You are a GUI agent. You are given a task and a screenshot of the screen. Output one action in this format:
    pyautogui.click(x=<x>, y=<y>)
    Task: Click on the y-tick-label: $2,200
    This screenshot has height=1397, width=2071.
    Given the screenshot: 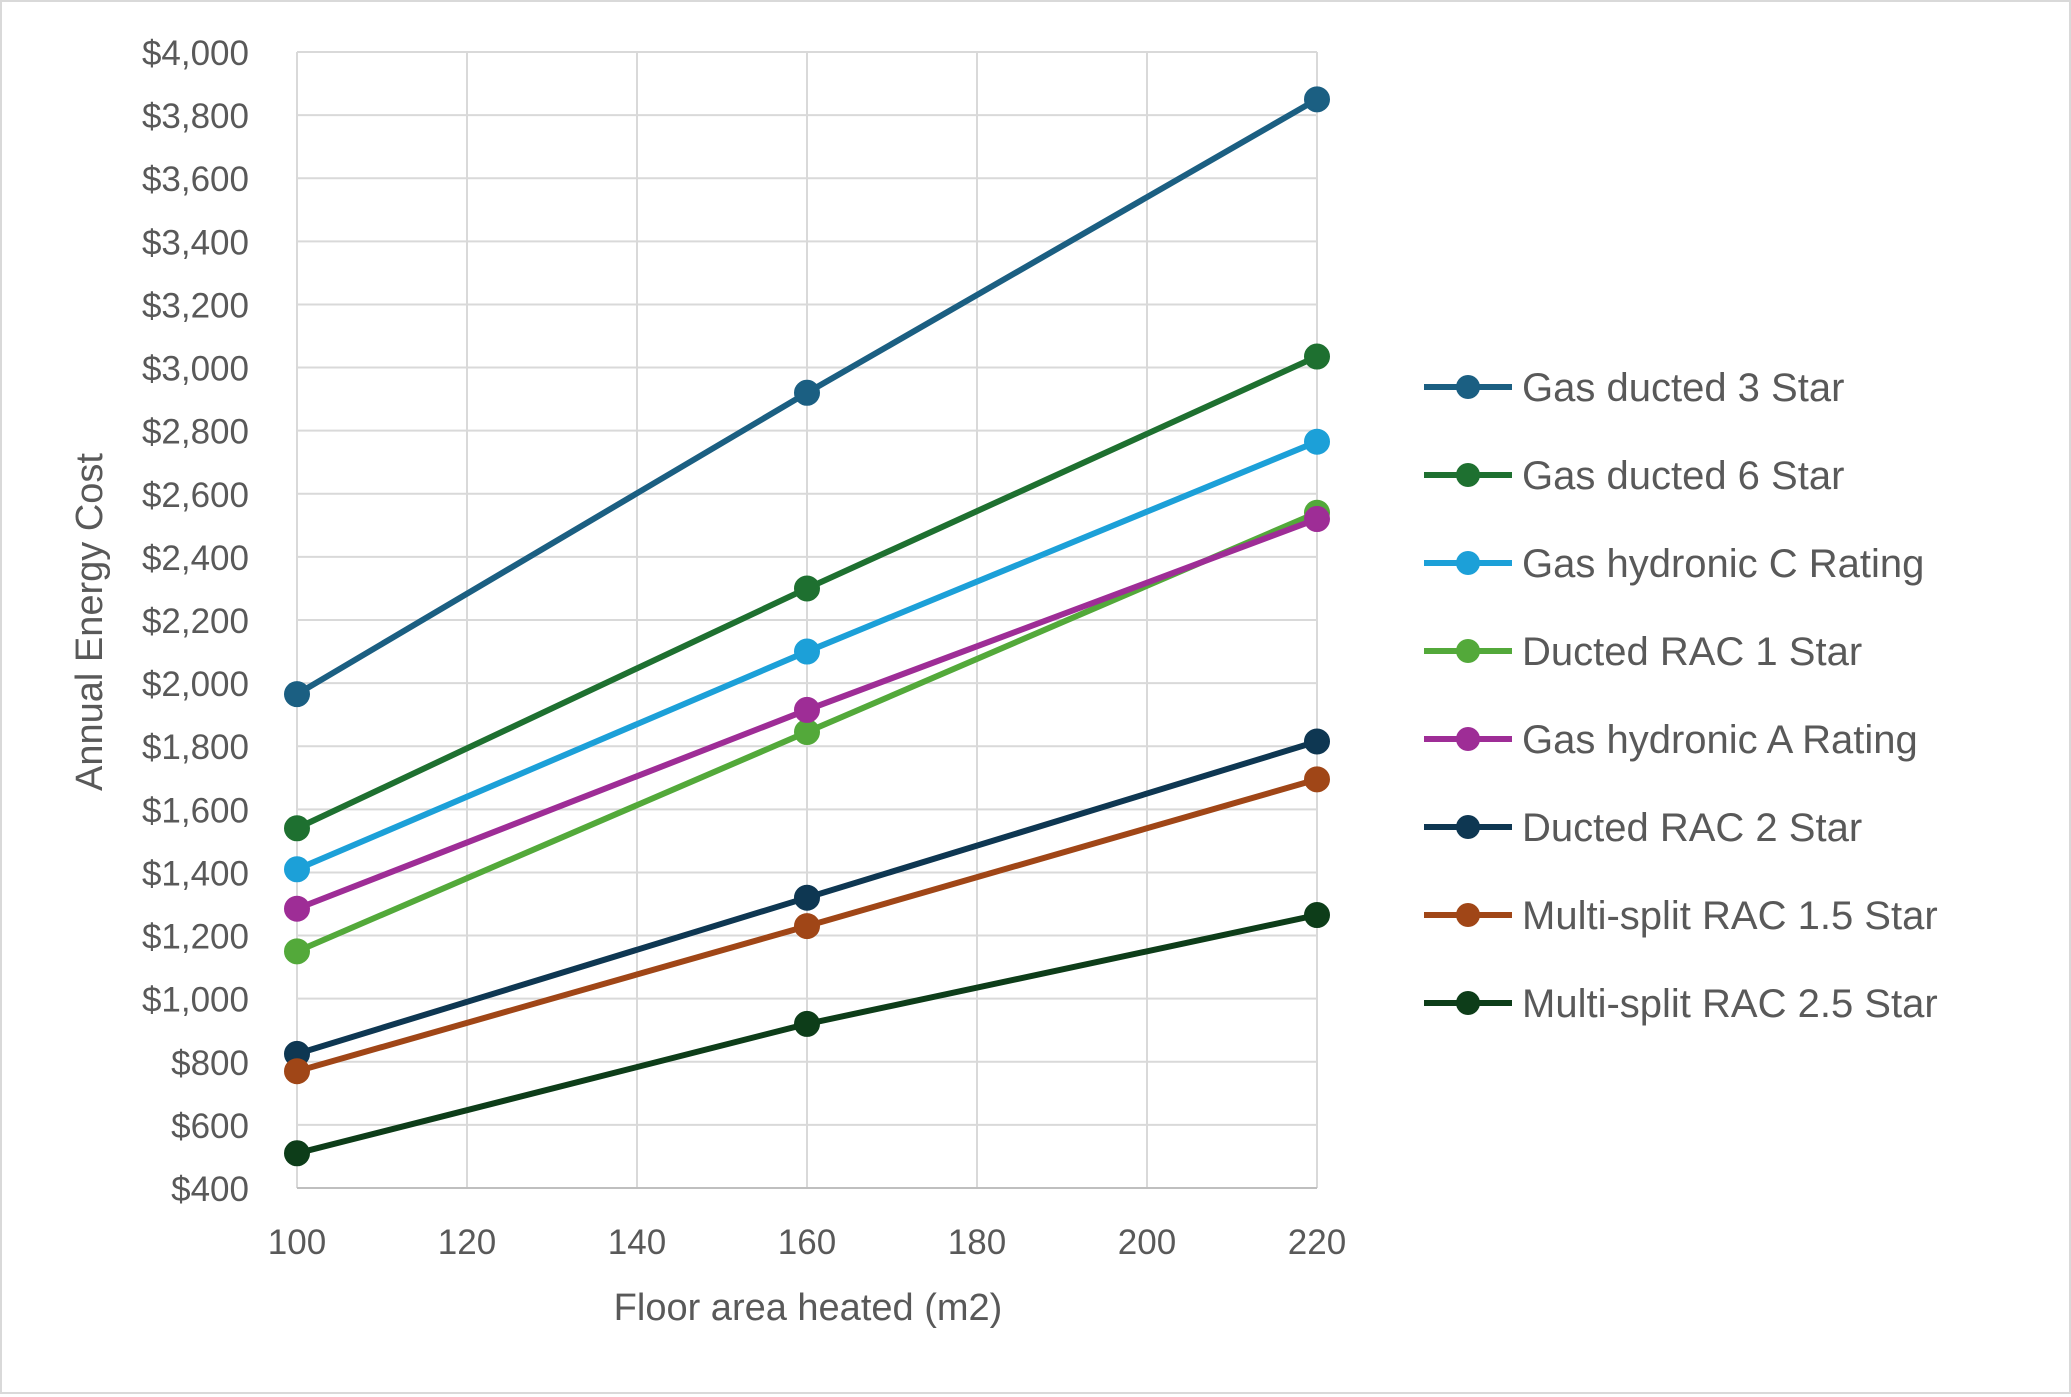 What is the action you would take?
    pyautogui.click(x=195, y=621)
    